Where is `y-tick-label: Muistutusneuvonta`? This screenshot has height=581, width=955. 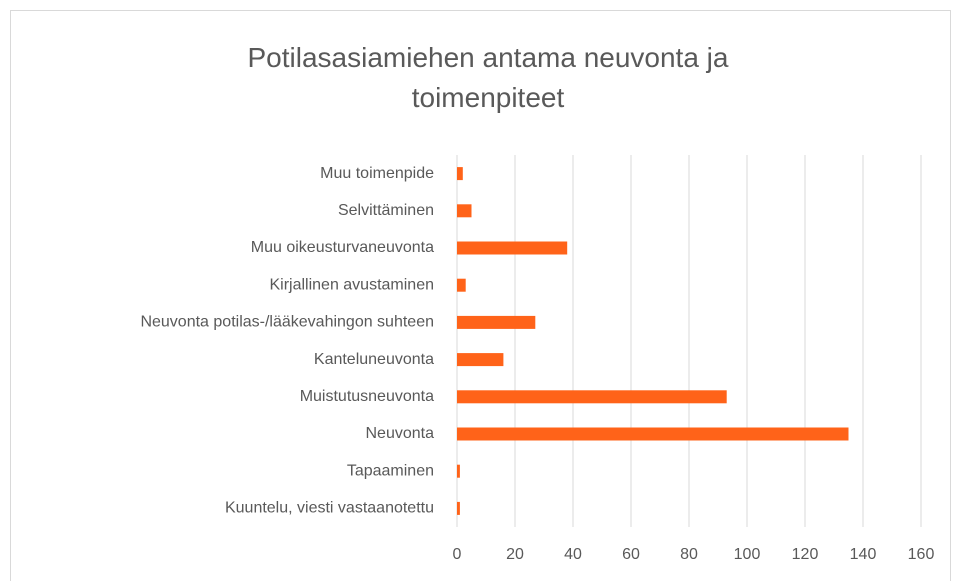 y-tick-label: Muistutusneuvonta is located at coordinates (367, 396).